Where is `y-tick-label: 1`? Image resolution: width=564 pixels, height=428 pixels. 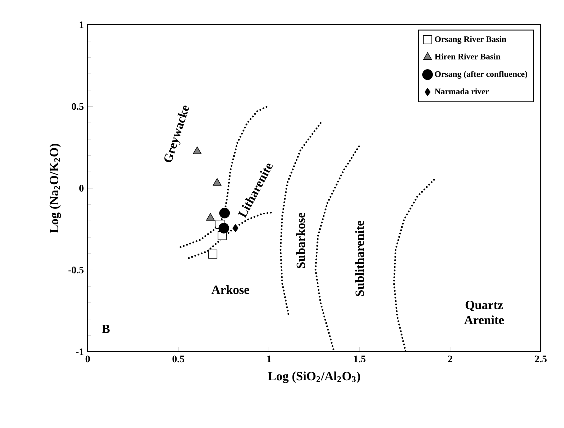 y-tick-label: 1 is located at coordinates (82, 25).